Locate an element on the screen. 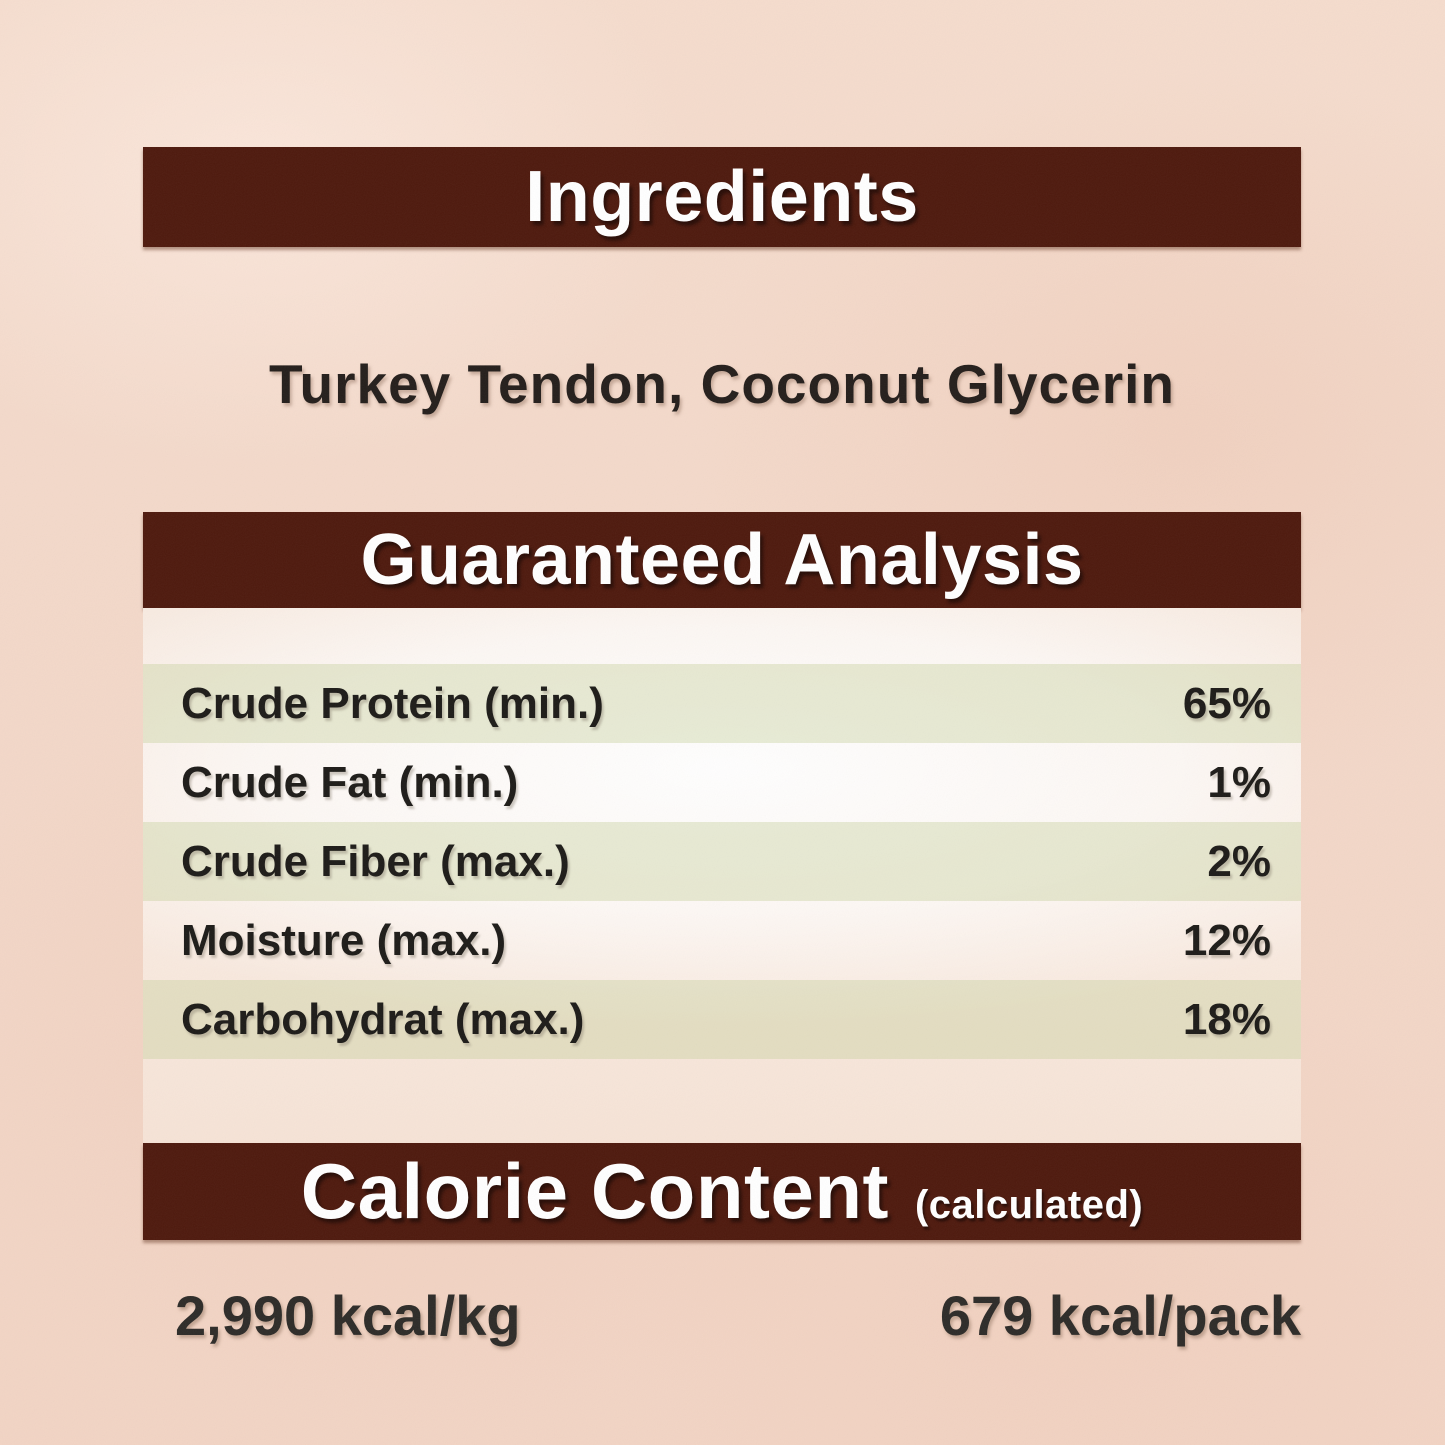 This screenshot has height=1445, width=1445. row-label: Crude Protein (min.) is located at coordinates (392, 703).